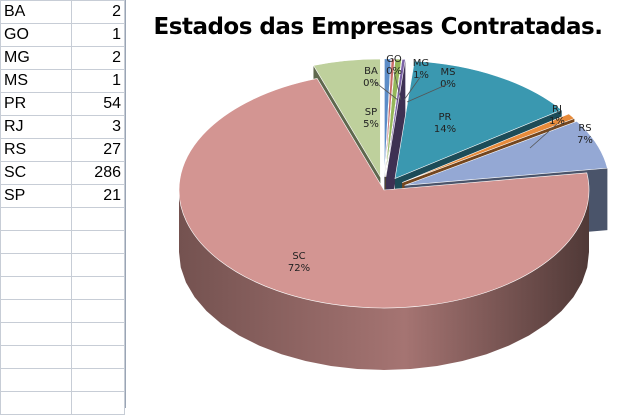  What do you see at coordinates (36, 12) in the screenshot?
I see `state-cell: BA` at bounding box center [36, 12].